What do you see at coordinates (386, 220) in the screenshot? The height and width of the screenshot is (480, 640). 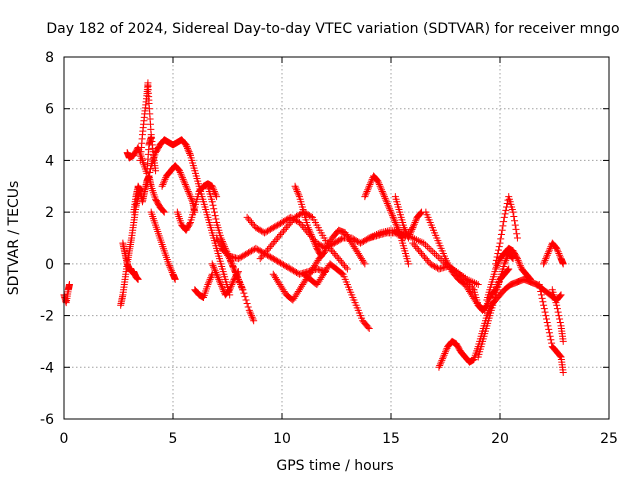 I see `series-arc23` at bounding box center [386, 220].